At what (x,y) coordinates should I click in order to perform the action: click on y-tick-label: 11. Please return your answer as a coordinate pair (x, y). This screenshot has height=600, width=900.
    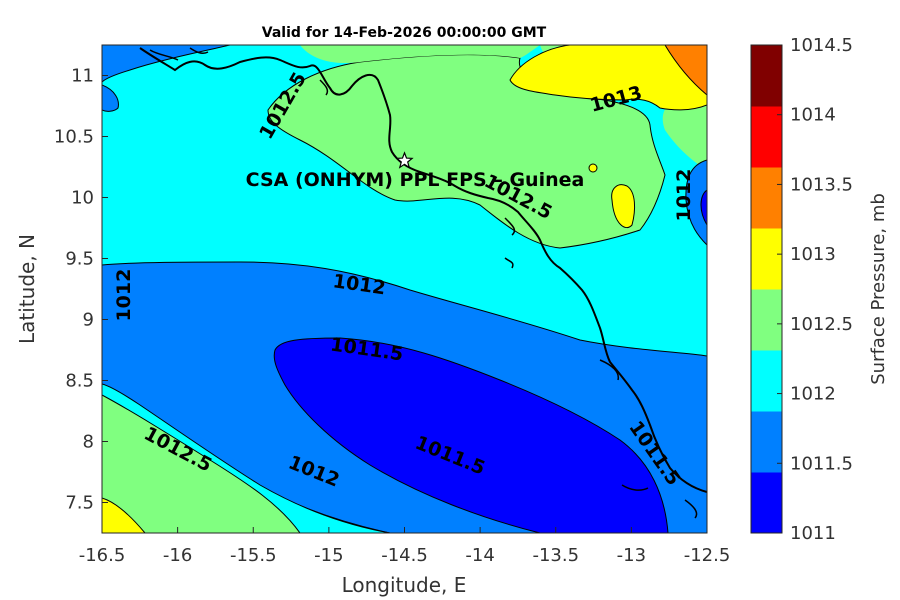
    Looking at the image, I should click on (82, 76).